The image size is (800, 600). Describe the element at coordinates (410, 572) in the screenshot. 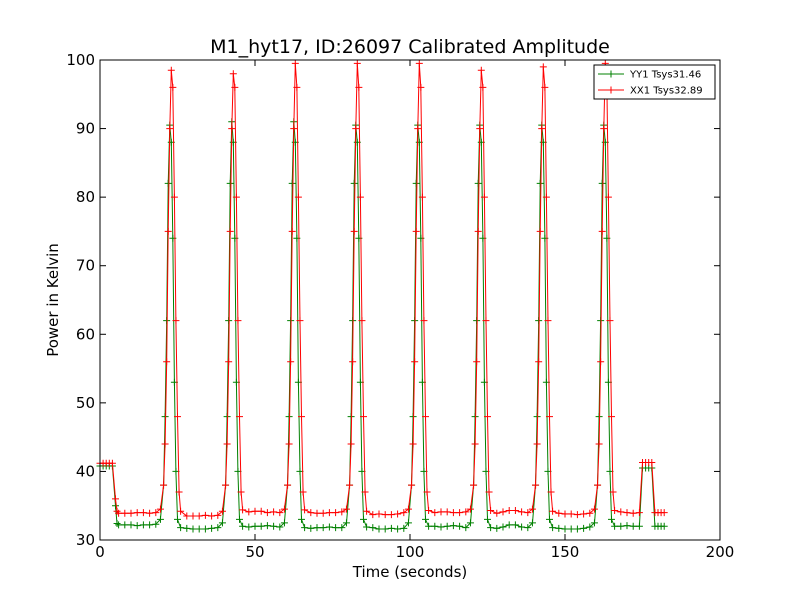

I see `x-axis-label: Time (seconds)` at that location.